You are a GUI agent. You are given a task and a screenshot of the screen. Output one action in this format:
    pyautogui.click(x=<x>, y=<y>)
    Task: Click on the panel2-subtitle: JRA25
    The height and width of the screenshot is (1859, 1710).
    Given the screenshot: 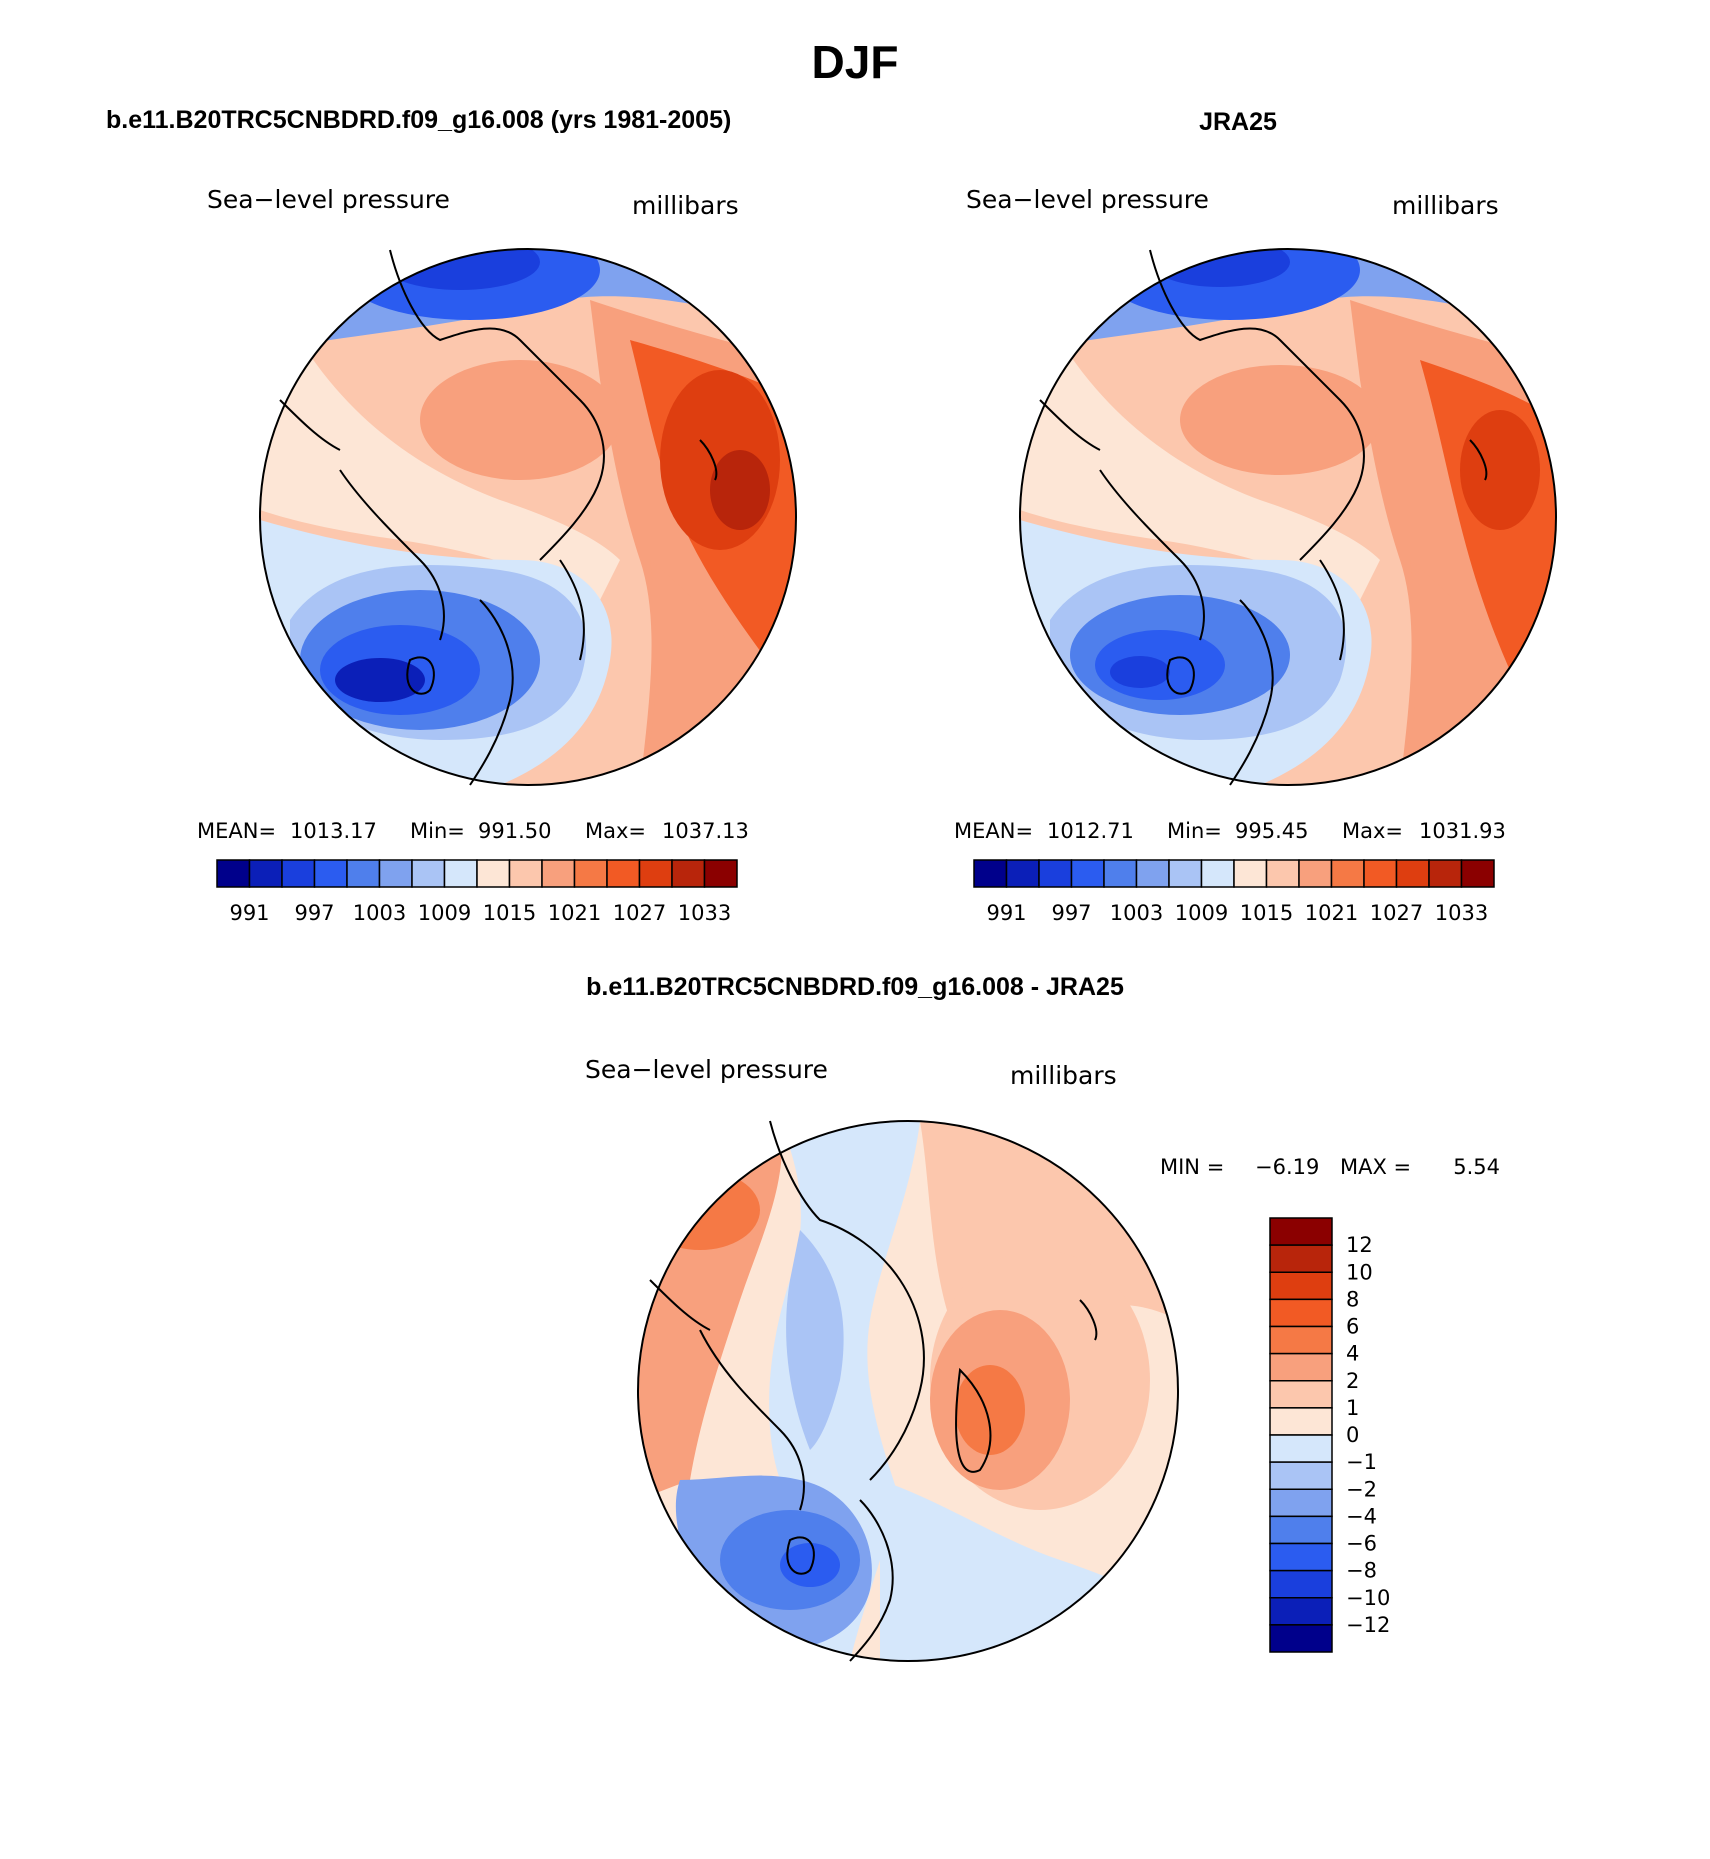 What is the action you would take?
    pyautogui.click(x=1238, y=122)
    